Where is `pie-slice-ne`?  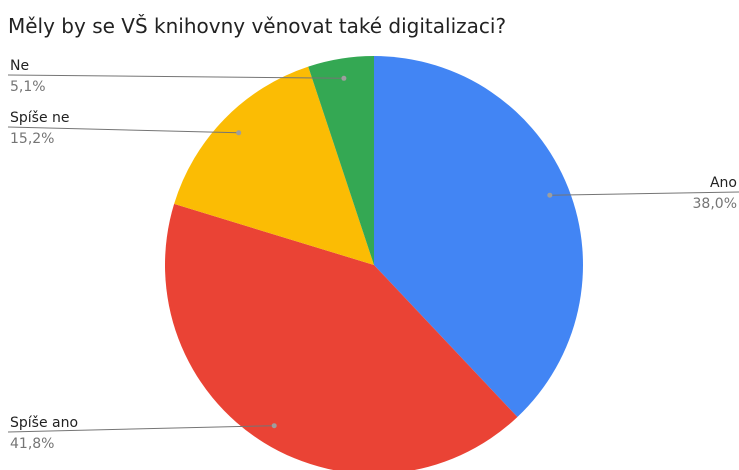 pie-slice-ne is located at coordinates (341, 160).